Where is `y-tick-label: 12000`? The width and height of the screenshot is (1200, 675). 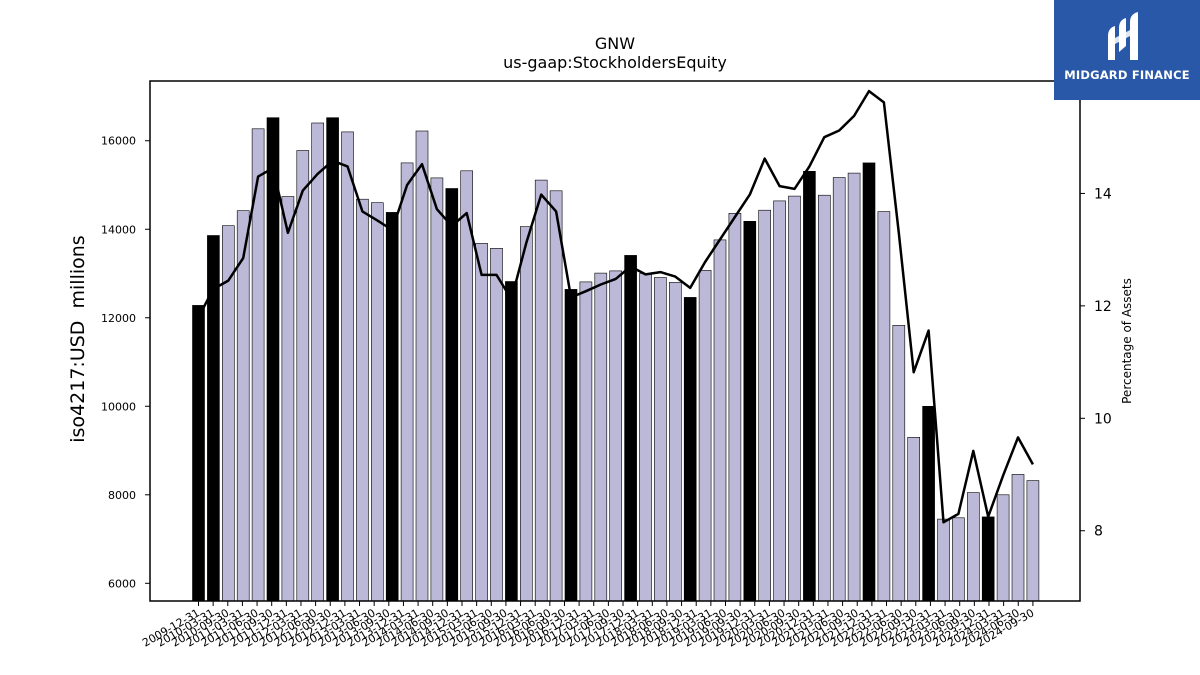 y-tick-label: 12000 is located at coordinates (118, 318).